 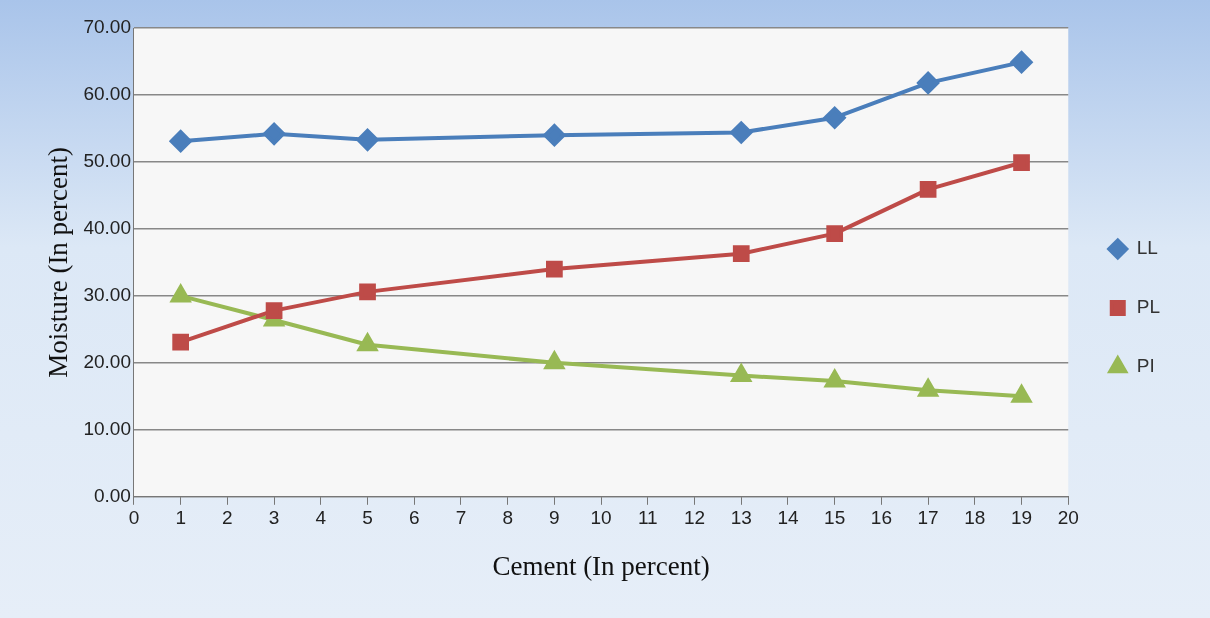 I want to click on x-tick-label: 10, so click(x=601, y=518).